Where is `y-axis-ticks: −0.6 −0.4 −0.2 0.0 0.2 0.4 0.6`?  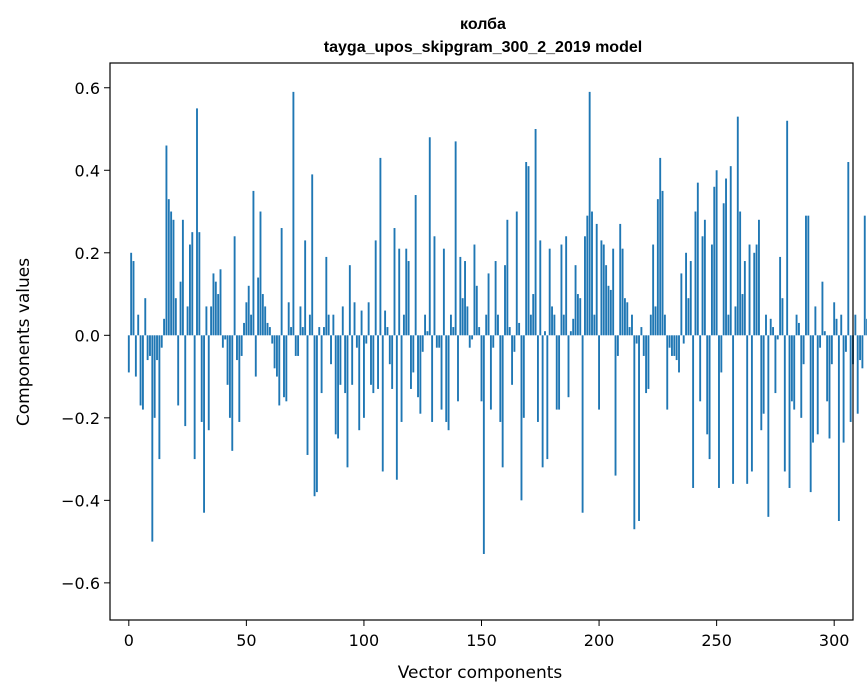
y-axis-ticks: −0.6 −0.4 −0.2 0.0 0.2 0.4 0.6 is located at coordinates (85, 336).